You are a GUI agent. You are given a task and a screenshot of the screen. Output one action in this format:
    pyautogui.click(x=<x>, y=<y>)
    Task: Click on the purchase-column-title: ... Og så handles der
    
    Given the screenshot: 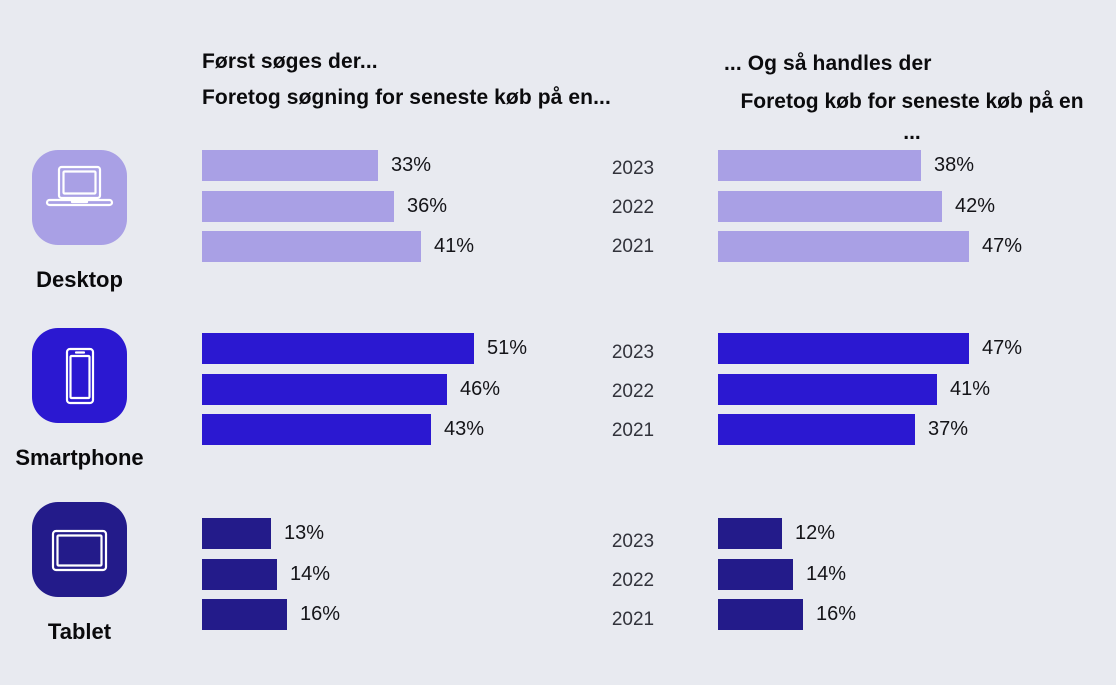 What is the action you would take?
    pyautogui.click(x=828, y=63)
    